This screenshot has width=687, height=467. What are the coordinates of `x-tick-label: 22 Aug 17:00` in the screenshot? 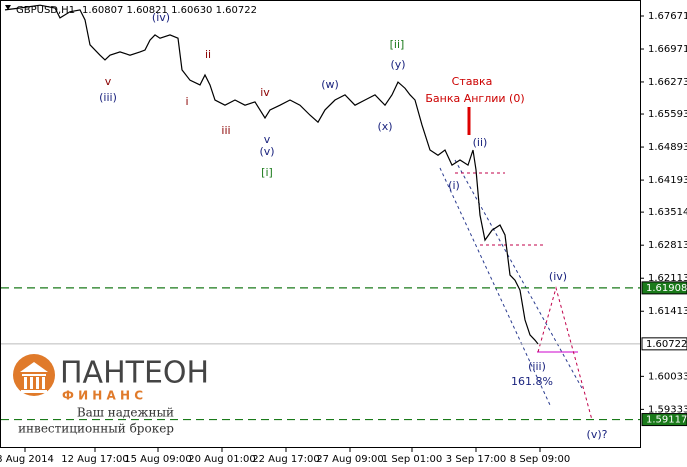 It's located at (285, 459).